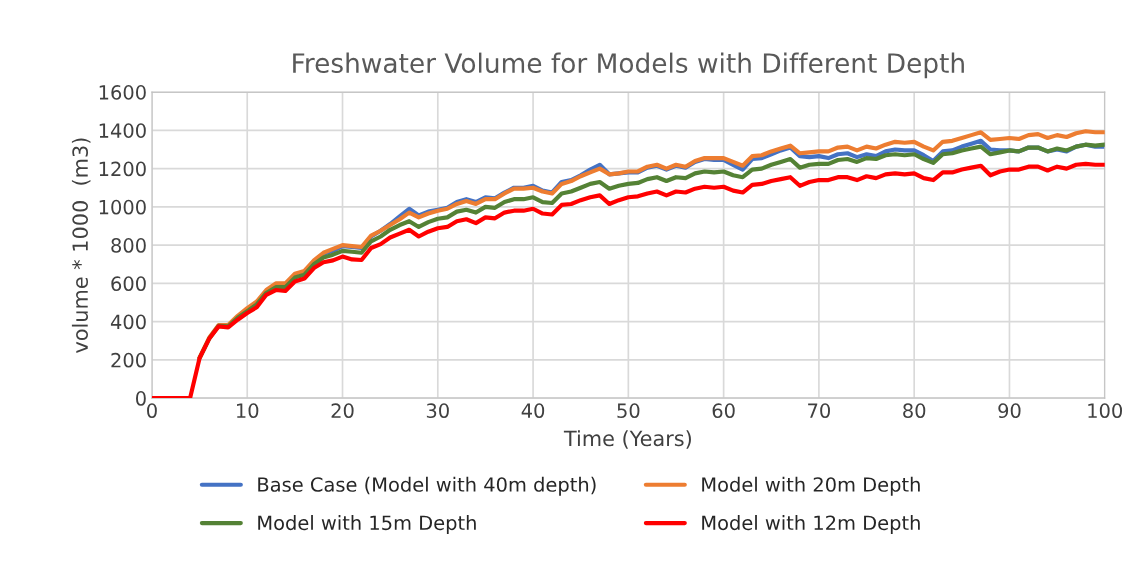 Image resolution: width=1146 pixels, height=572 pixels. I want to click on y-tick-label: 1200, so click(122, 169).